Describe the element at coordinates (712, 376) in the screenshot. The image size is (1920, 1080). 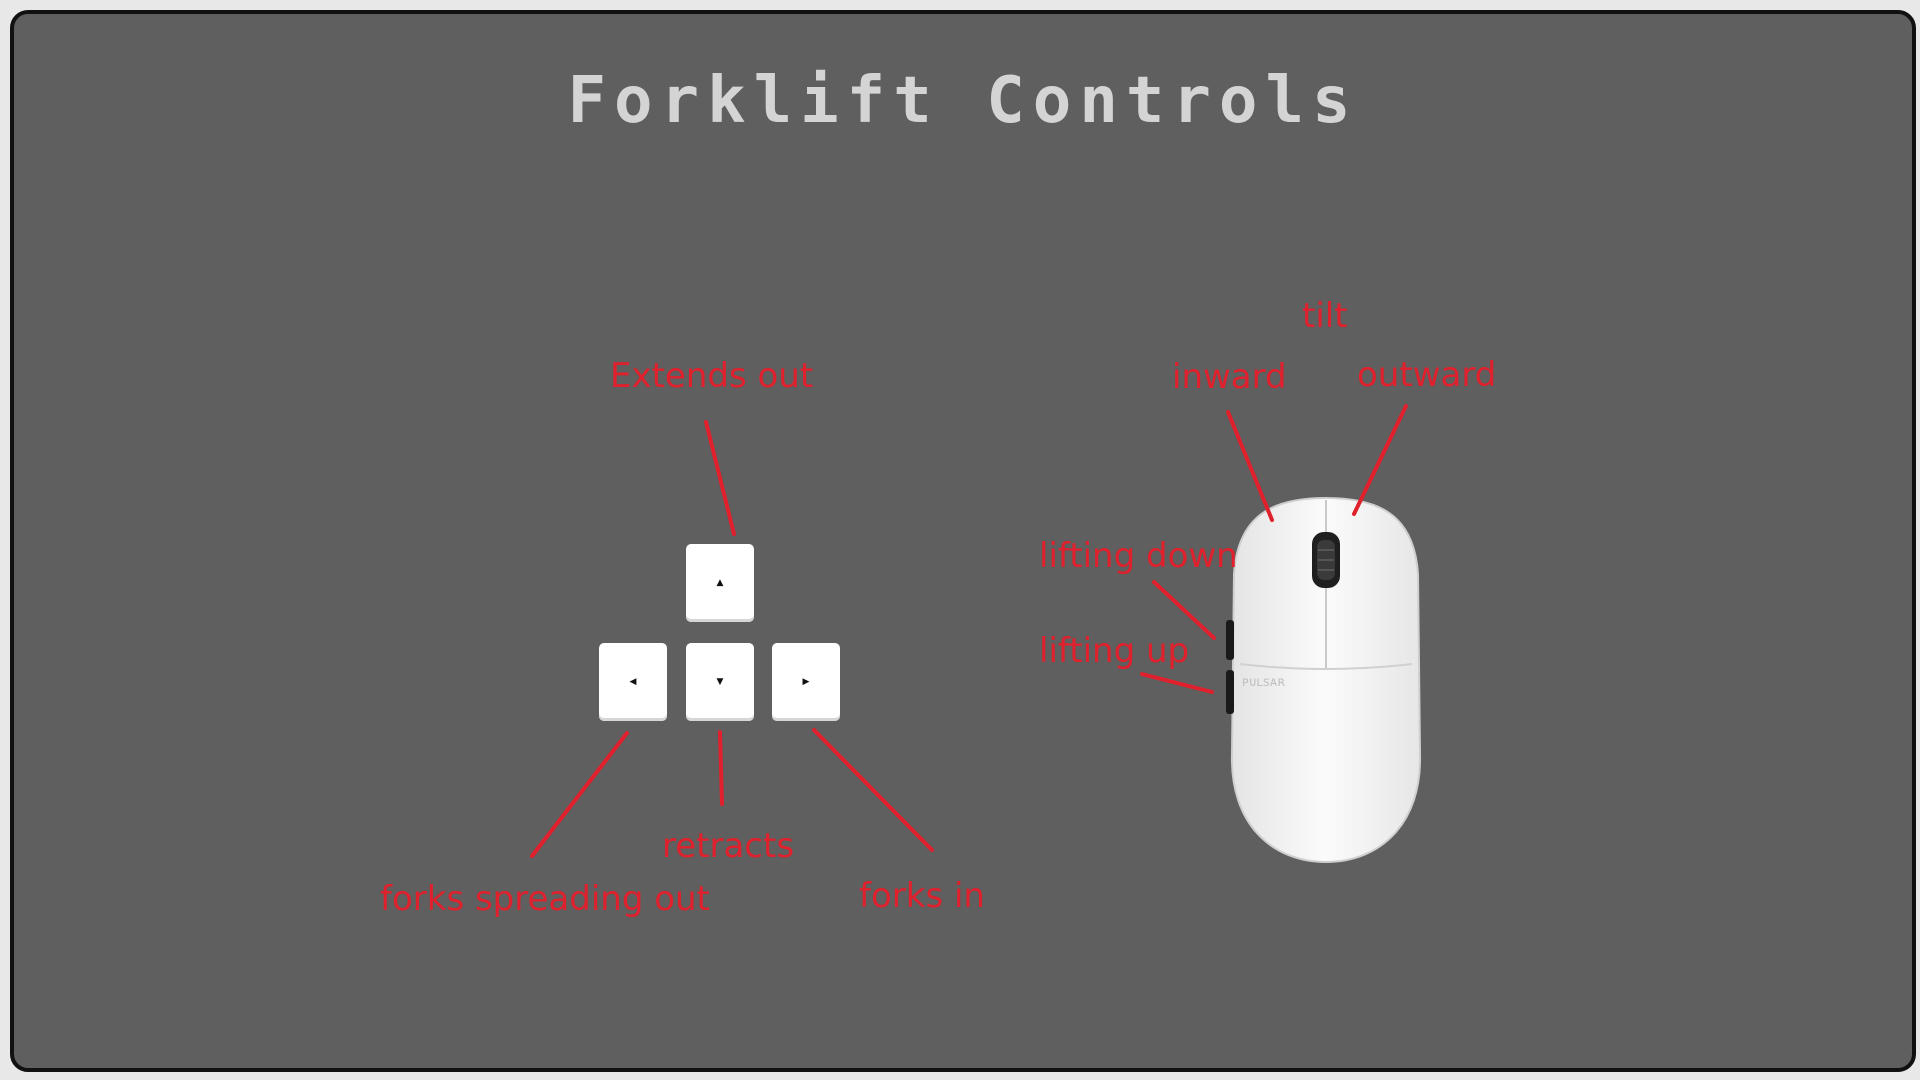
I see `label-extends-out: Extends out` at that location.